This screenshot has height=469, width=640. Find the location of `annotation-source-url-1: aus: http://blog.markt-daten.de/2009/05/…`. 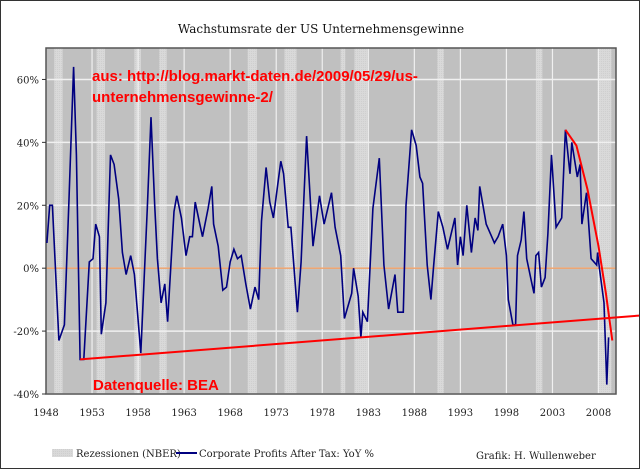

annotation-source-url-1: aus: http://blog.markt-daten.de/2009/05/… is located at coordinates (255, 76).